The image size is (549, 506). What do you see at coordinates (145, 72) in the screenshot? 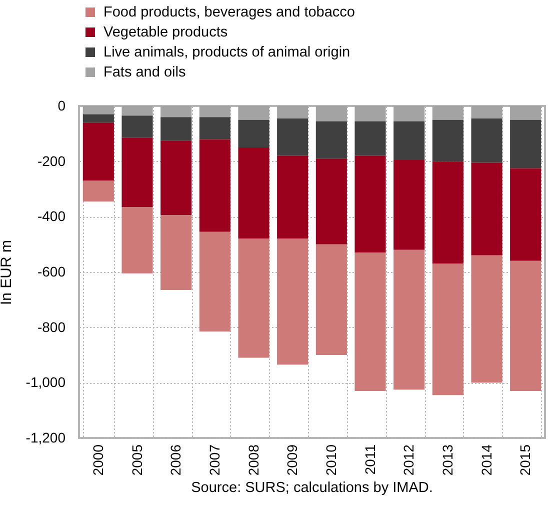
I see `legend-label: Fats and oils` at bounding box center [145, 72].